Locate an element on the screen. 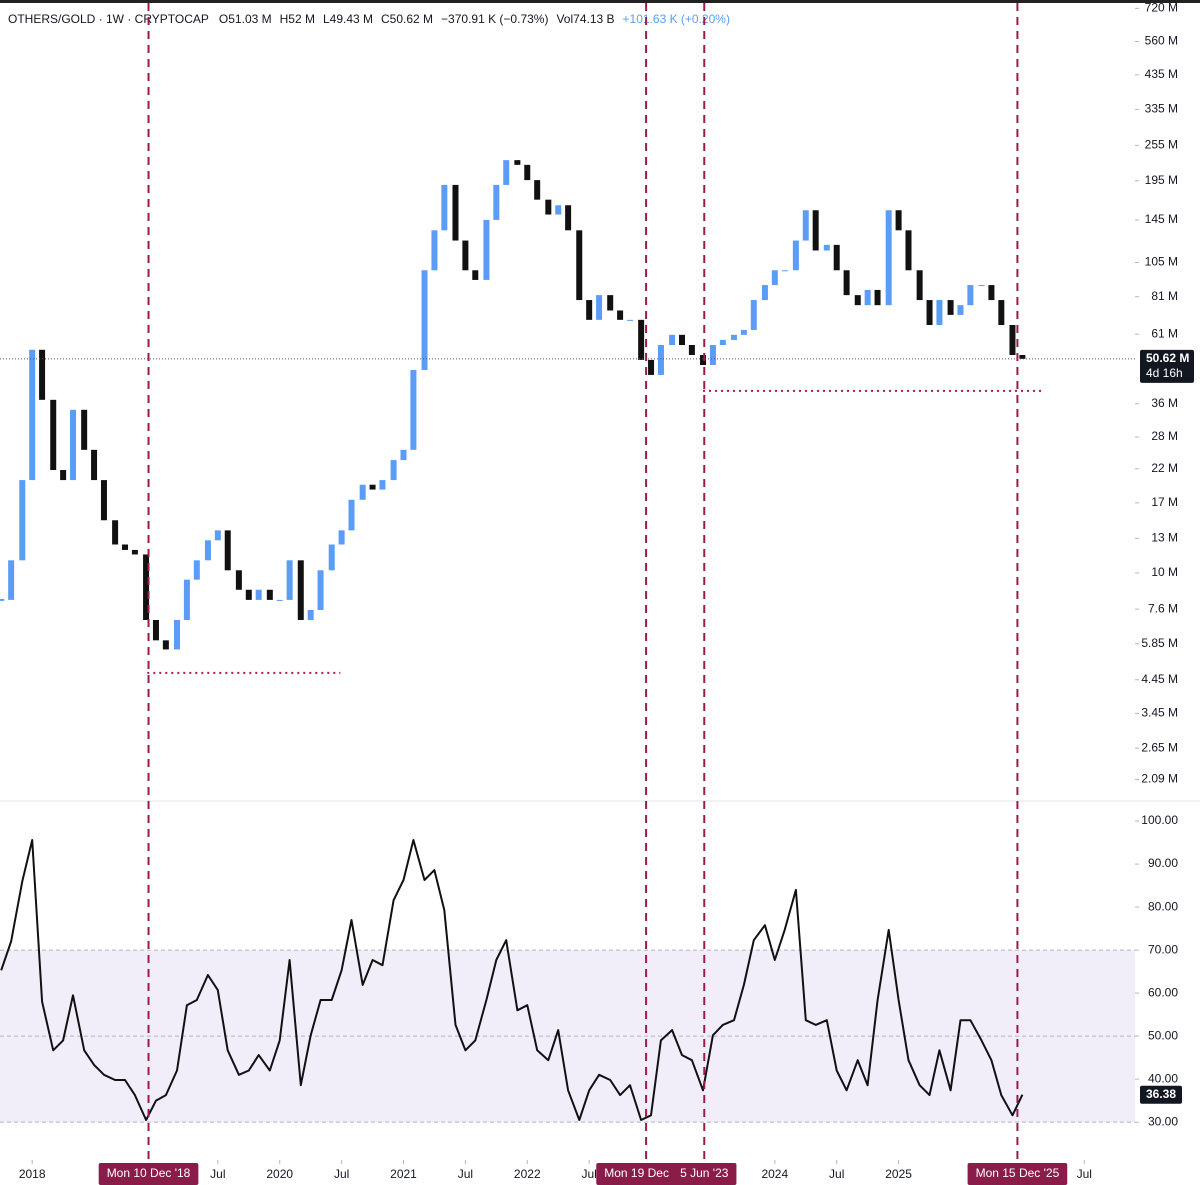 The image size is (1200, 1185). last-price-box is located at coordinates (1167, 366).